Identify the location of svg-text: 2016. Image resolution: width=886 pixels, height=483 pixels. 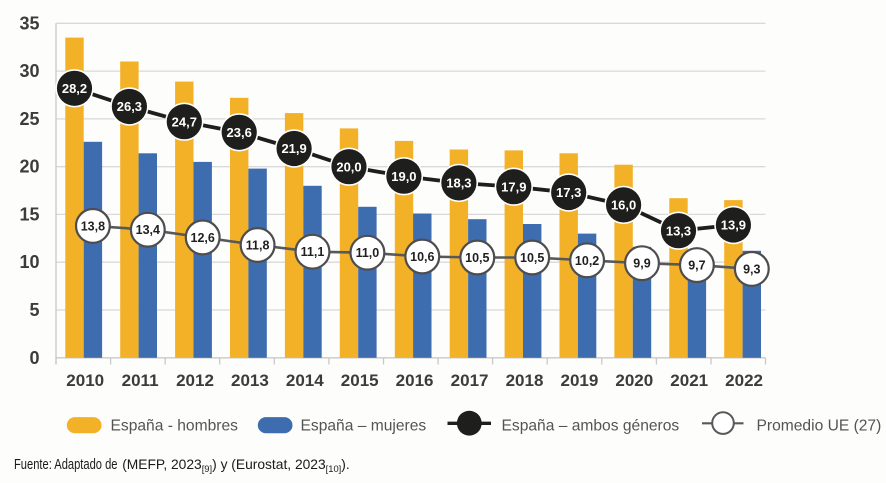
(415, 380).